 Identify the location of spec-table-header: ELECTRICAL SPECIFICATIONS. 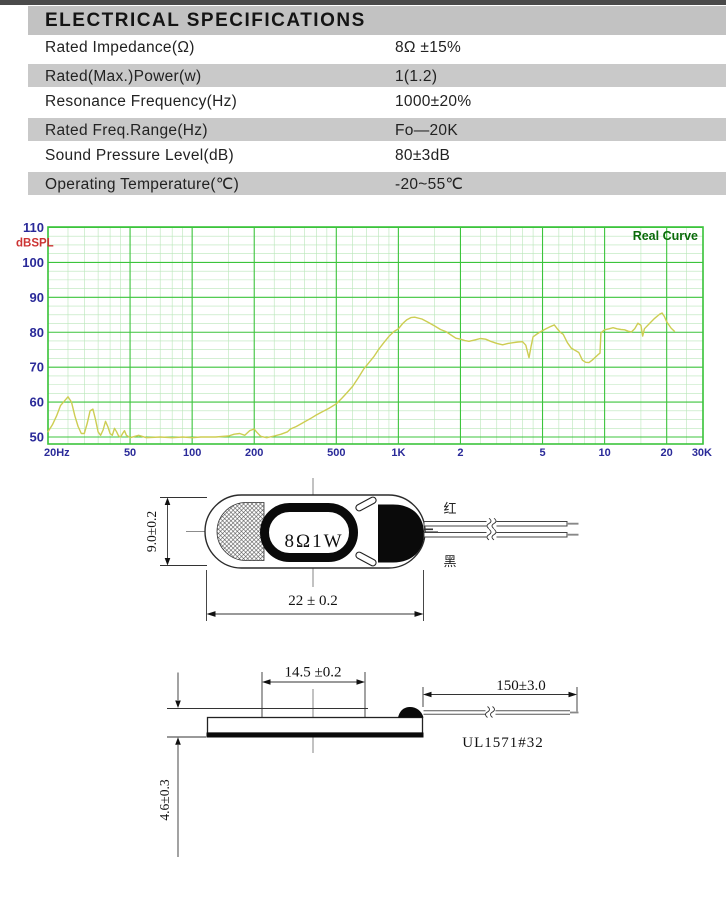
(377, 20).